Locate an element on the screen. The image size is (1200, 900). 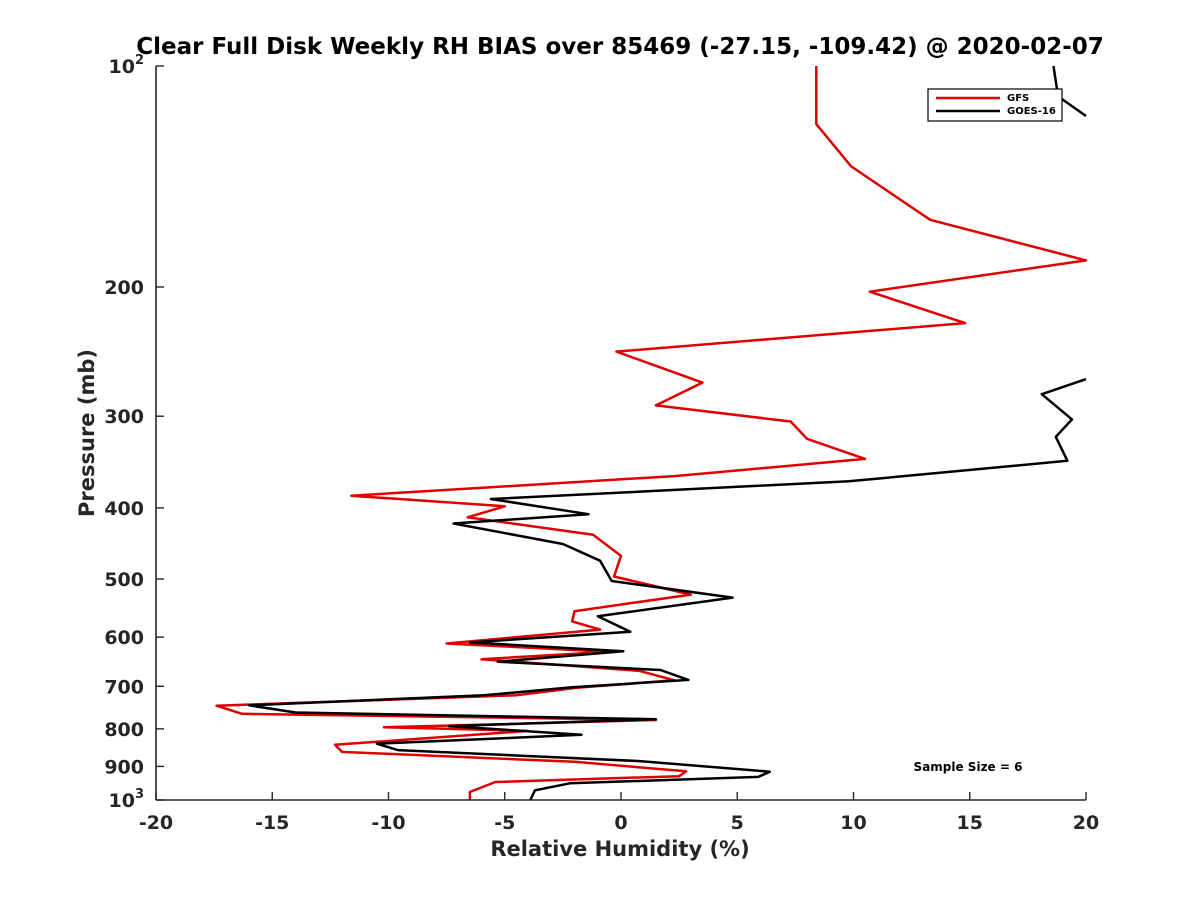
x-axis-label: Relative Humidity (%) is located at coordinates (619, 849).